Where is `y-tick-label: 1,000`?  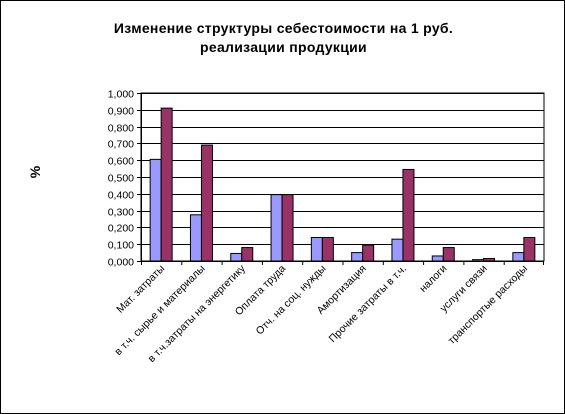
y-tick-label: 1,000 is located at coordinates (121, 95).